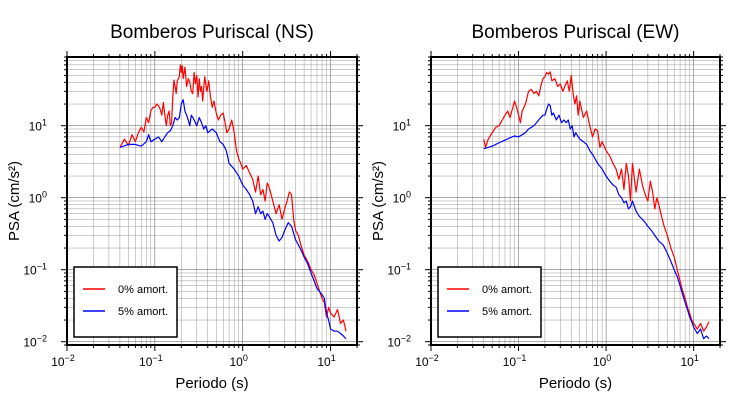 The image size is (730, 400). I want to click on chart-title: Bomberos Puriscal (EW), so click(576, 32).